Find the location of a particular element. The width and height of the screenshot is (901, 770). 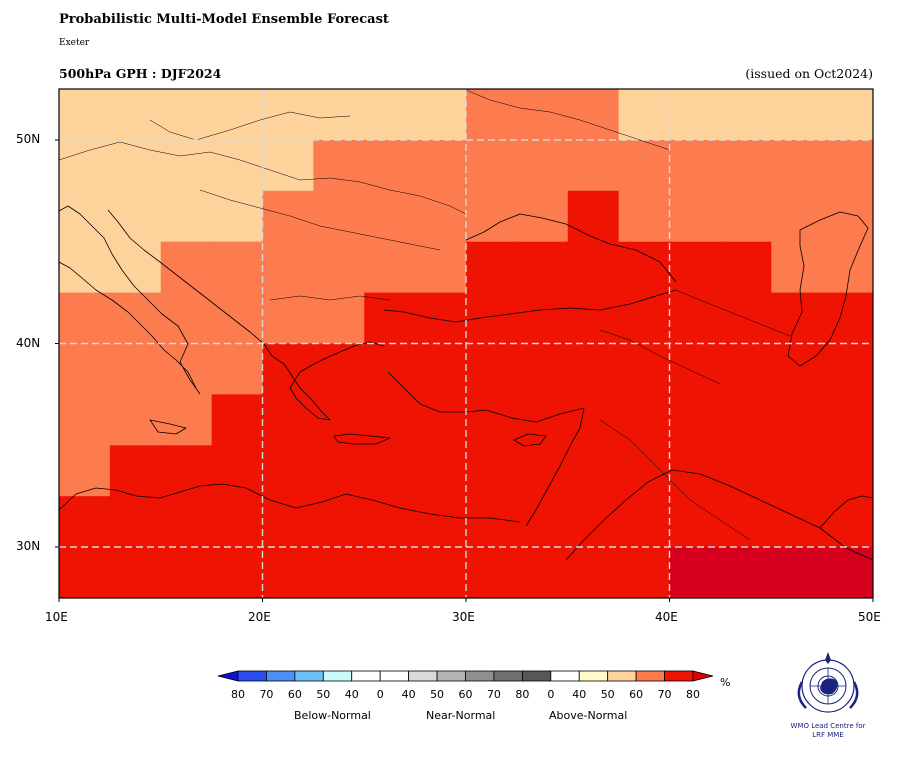

coastline-crete is located at coordinates (362, 439).